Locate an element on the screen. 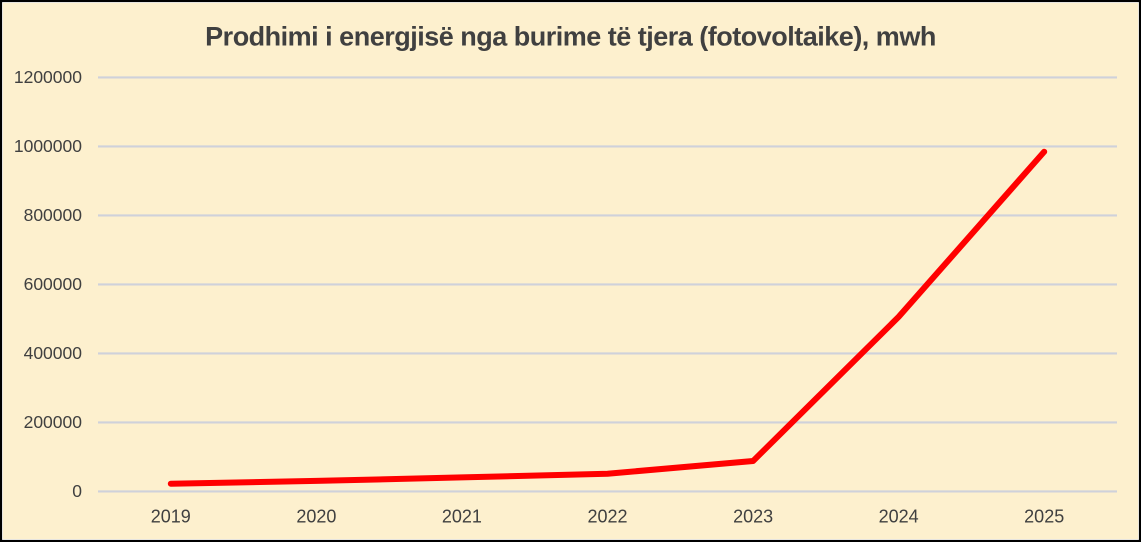 The image size is (1141, 542). svg-text: 0 is located at coordinates (77, 491).